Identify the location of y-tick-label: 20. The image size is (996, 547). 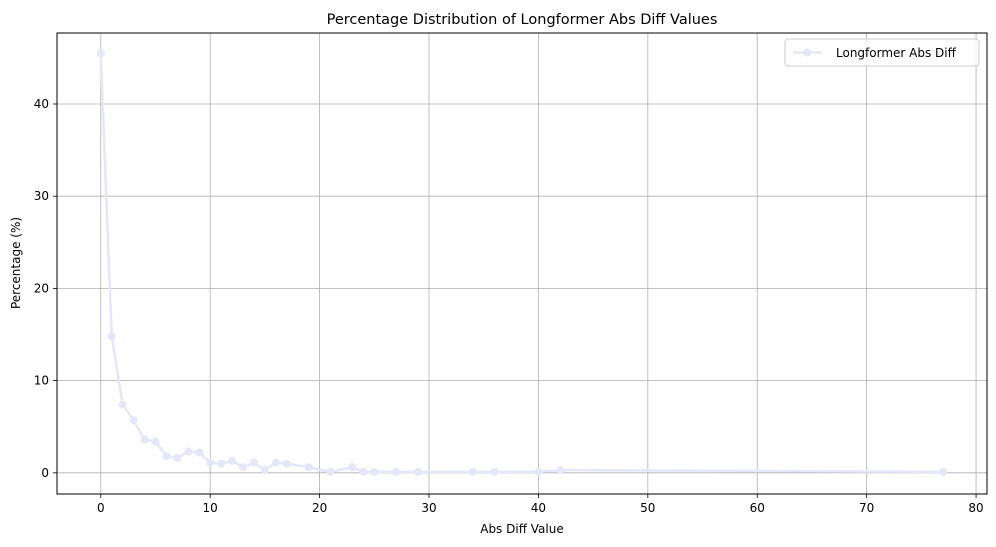
(41, 288).